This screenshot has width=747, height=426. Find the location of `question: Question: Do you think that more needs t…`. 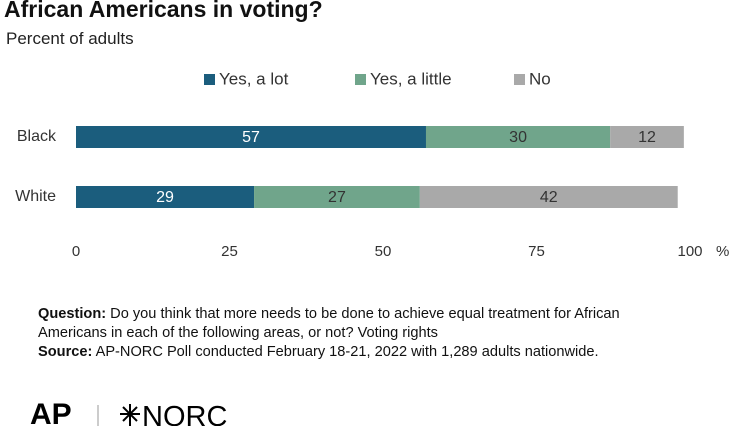

question: Question: Do you think that more needs t… is located at coordinates (362, 324).